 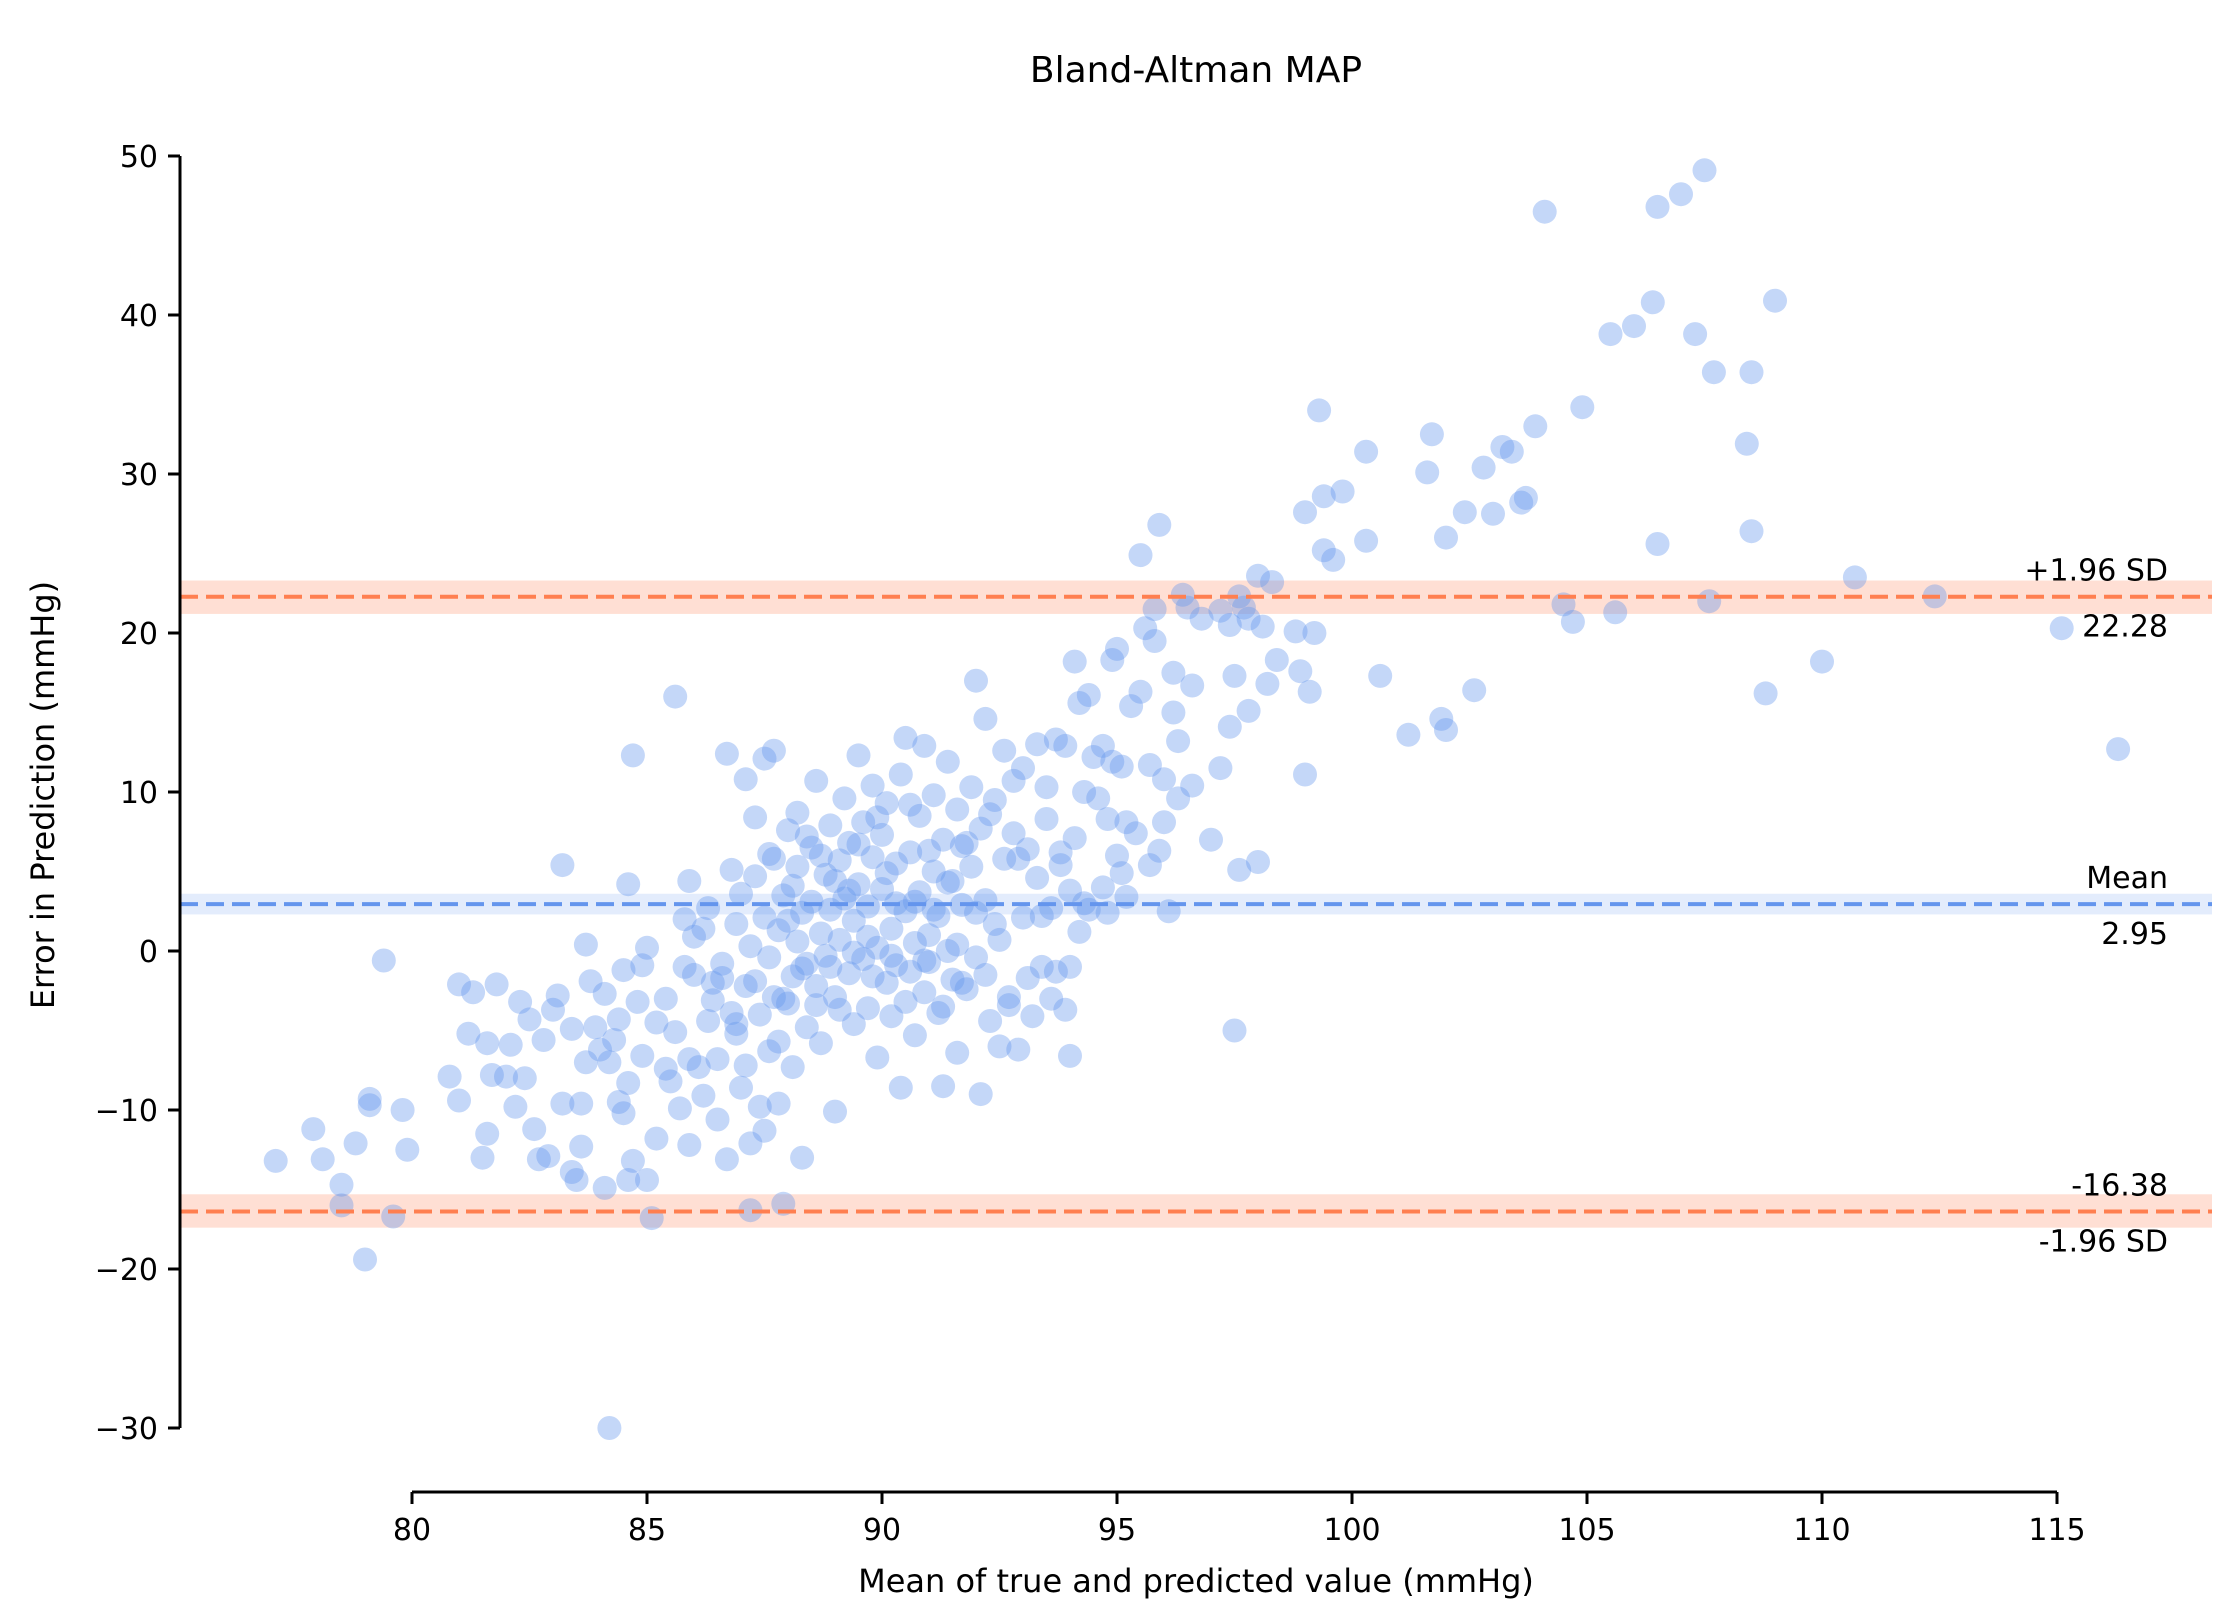 What do you see at coordinates (647, 1530) in the screenshot?
I see `x-tick-label: 85` at bounding box center [647, 1530].